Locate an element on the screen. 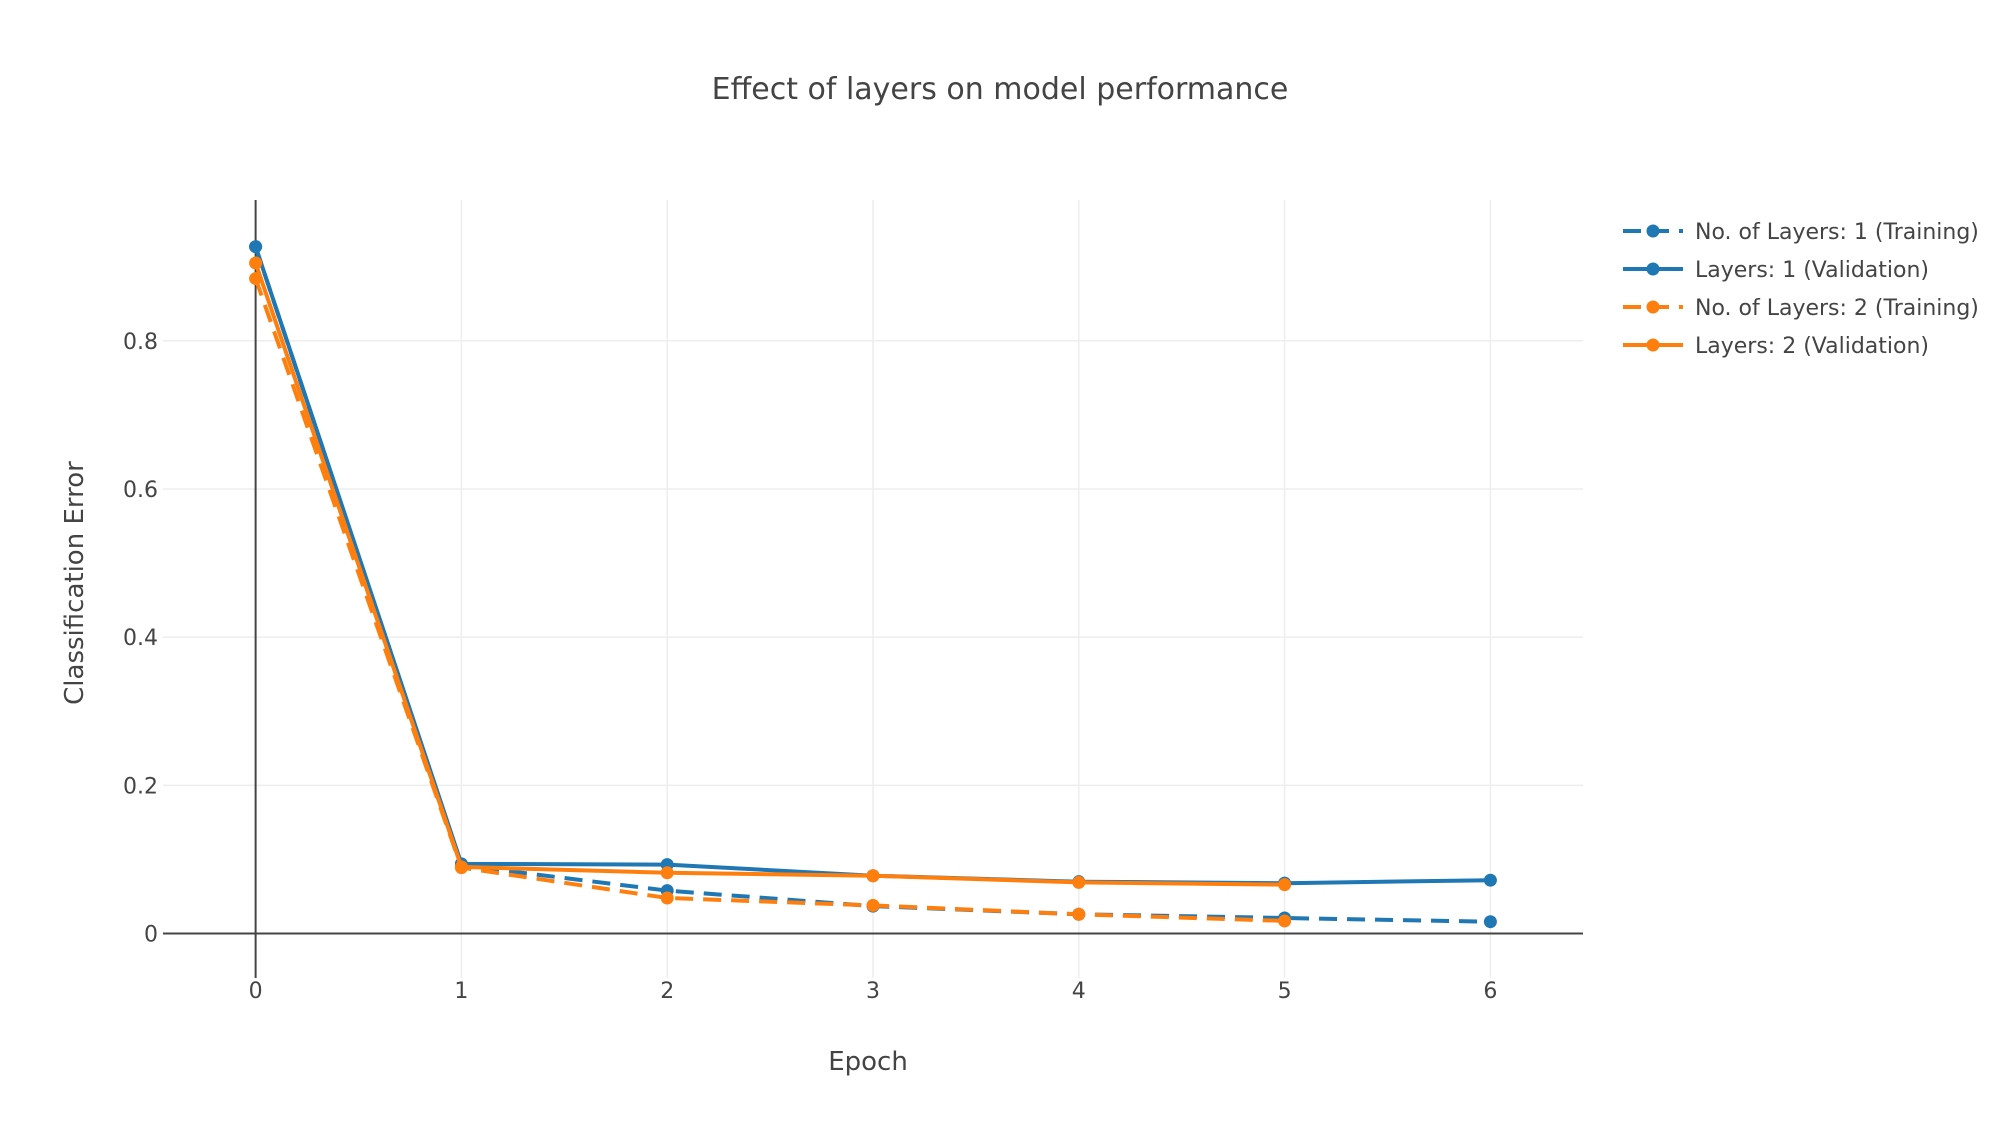 Image resolution: width=2000 pixels, height=1123 pixels. x-tick-label: 1 is located at coordinates (461, 991).